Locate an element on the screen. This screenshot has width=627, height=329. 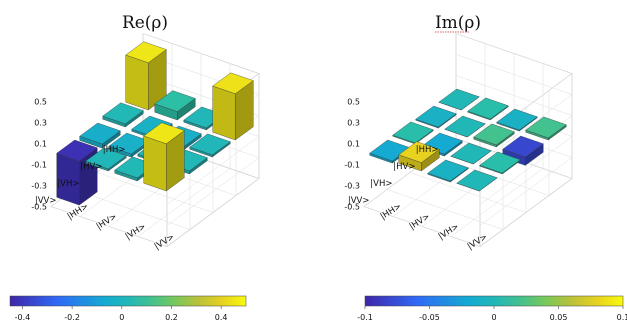
bars is located at coordinates (468, 140).